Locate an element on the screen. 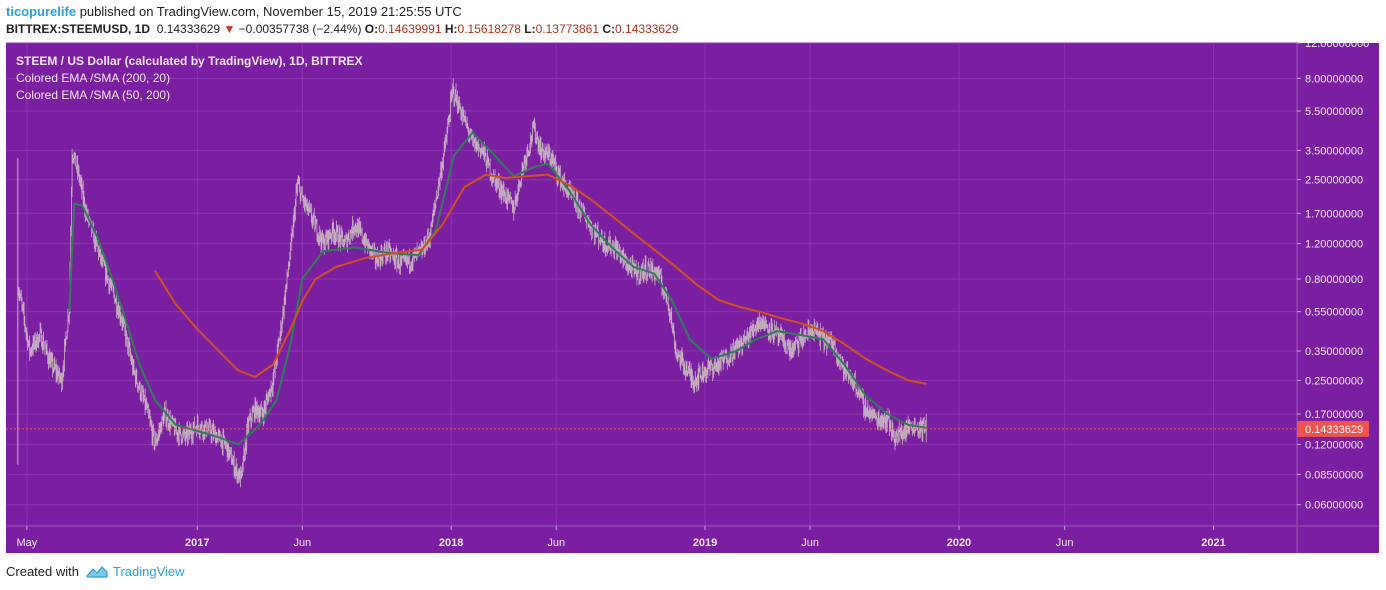 This screenshot has width=1386, height=590. x-tick-label: 2019 is located at coordinates (705, 543).